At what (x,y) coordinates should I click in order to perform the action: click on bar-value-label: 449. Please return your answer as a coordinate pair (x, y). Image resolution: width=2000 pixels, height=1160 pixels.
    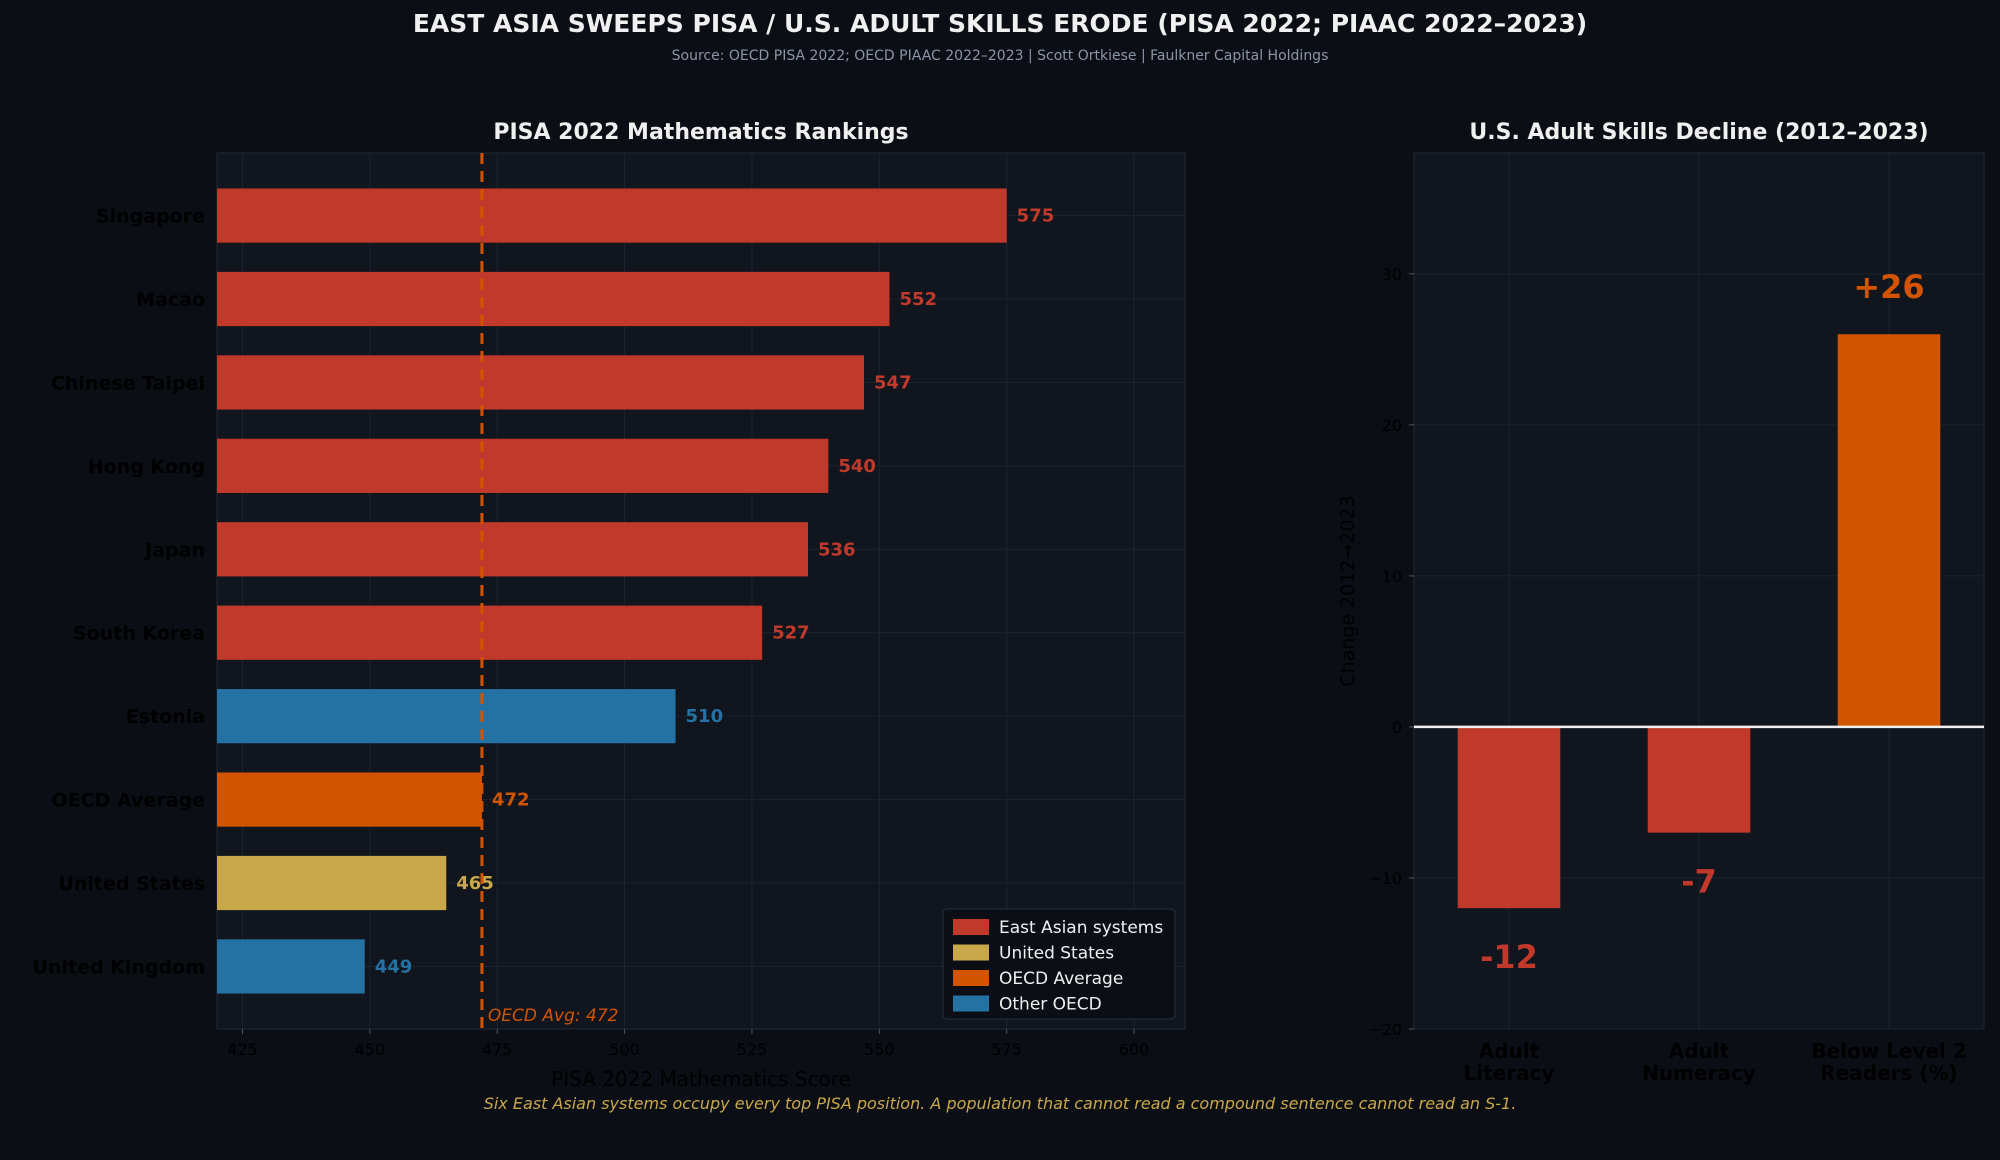
    Looking at the image, I should click on (394, 966).